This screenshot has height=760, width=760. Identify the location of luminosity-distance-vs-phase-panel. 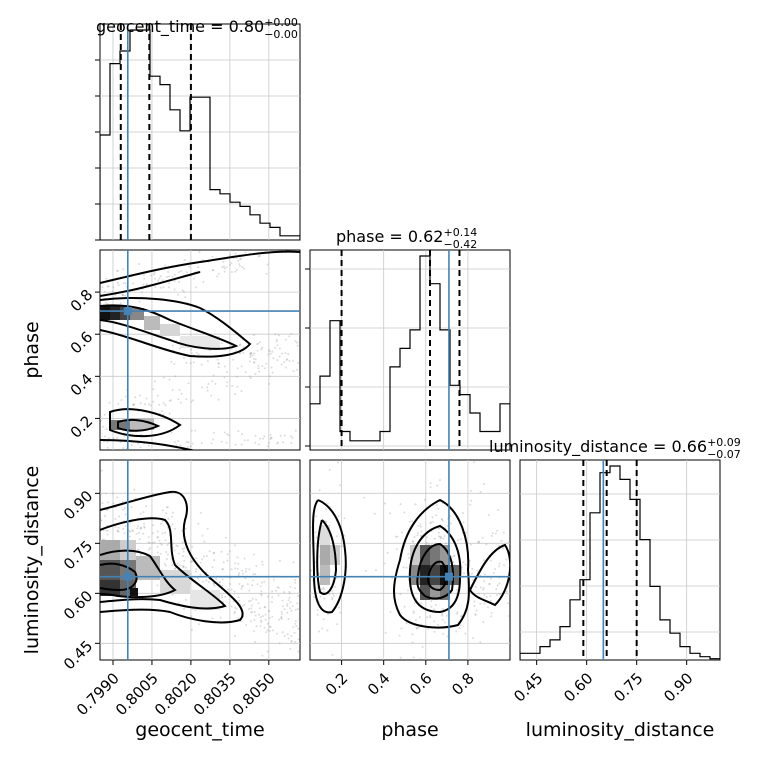
(410, 567).